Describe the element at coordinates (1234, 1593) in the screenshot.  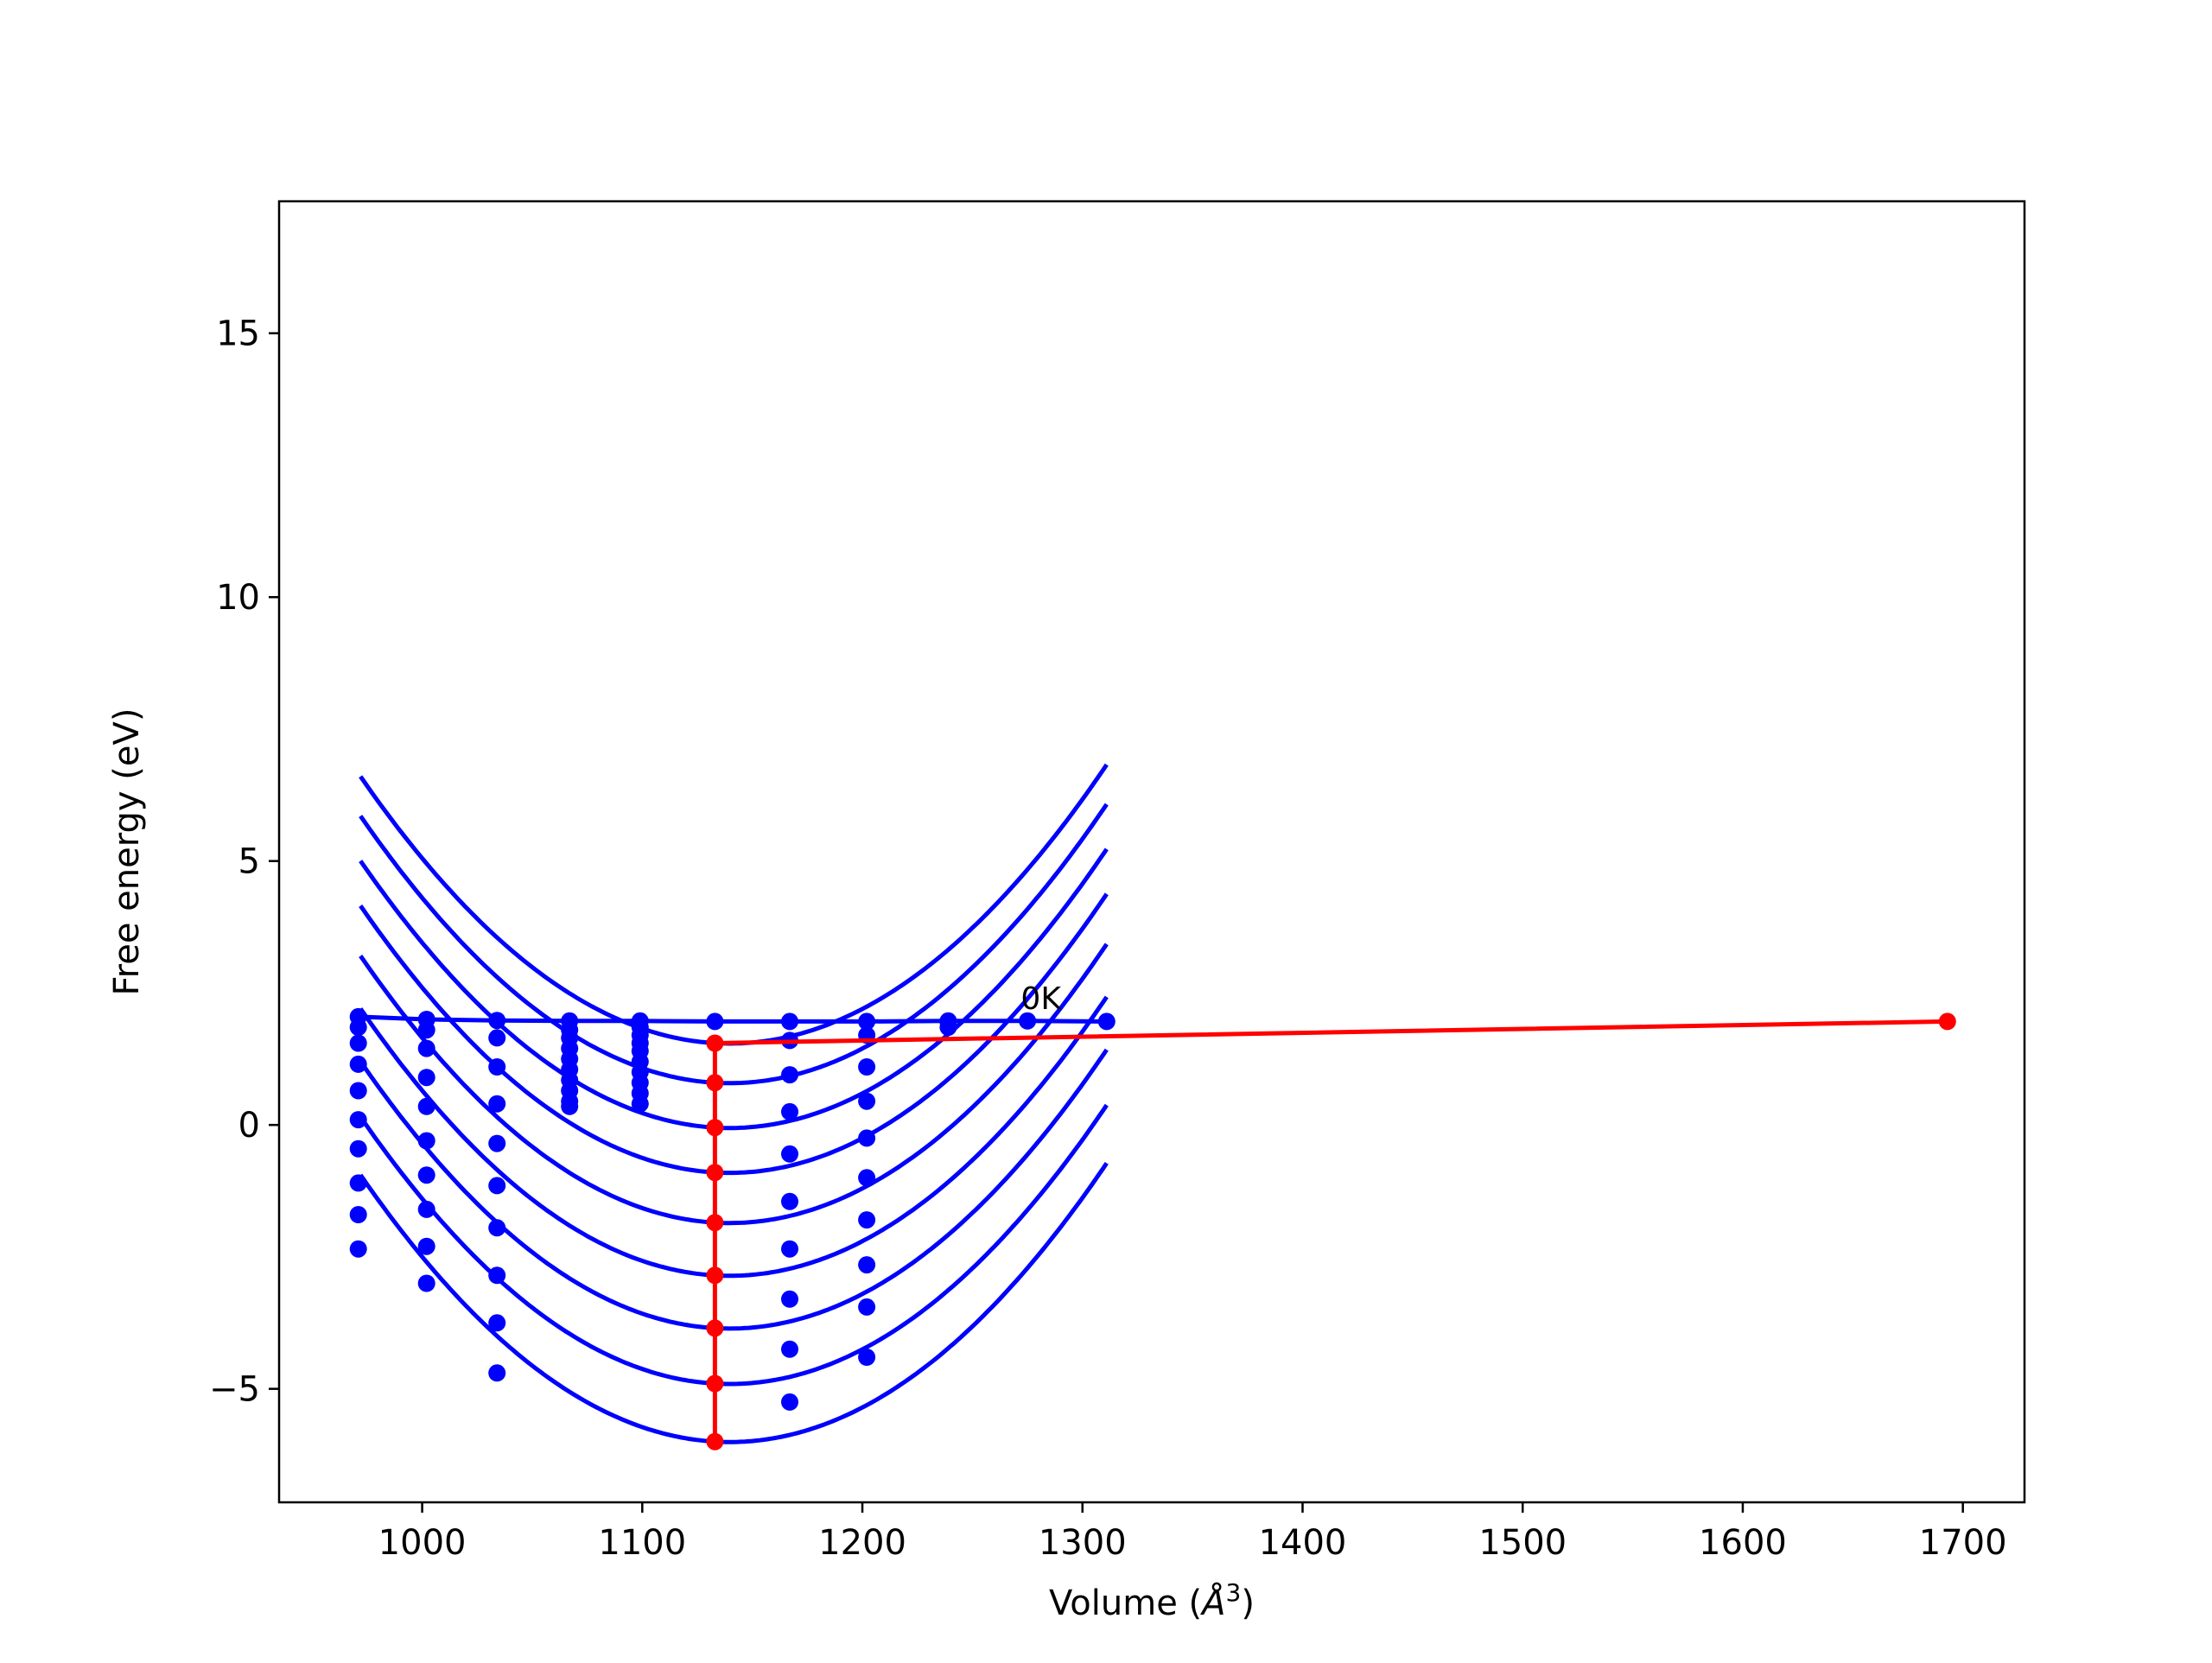
I see `x-axis-label-exponent: 3` at that location.